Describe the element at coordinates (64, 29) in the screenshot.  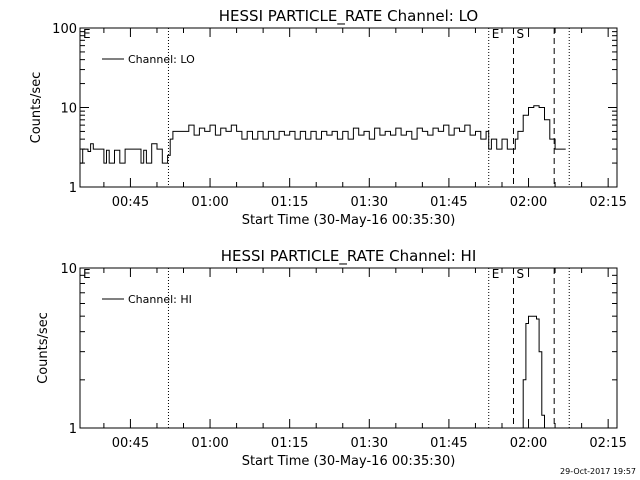
I see `y-tick-label: 100` at that location.